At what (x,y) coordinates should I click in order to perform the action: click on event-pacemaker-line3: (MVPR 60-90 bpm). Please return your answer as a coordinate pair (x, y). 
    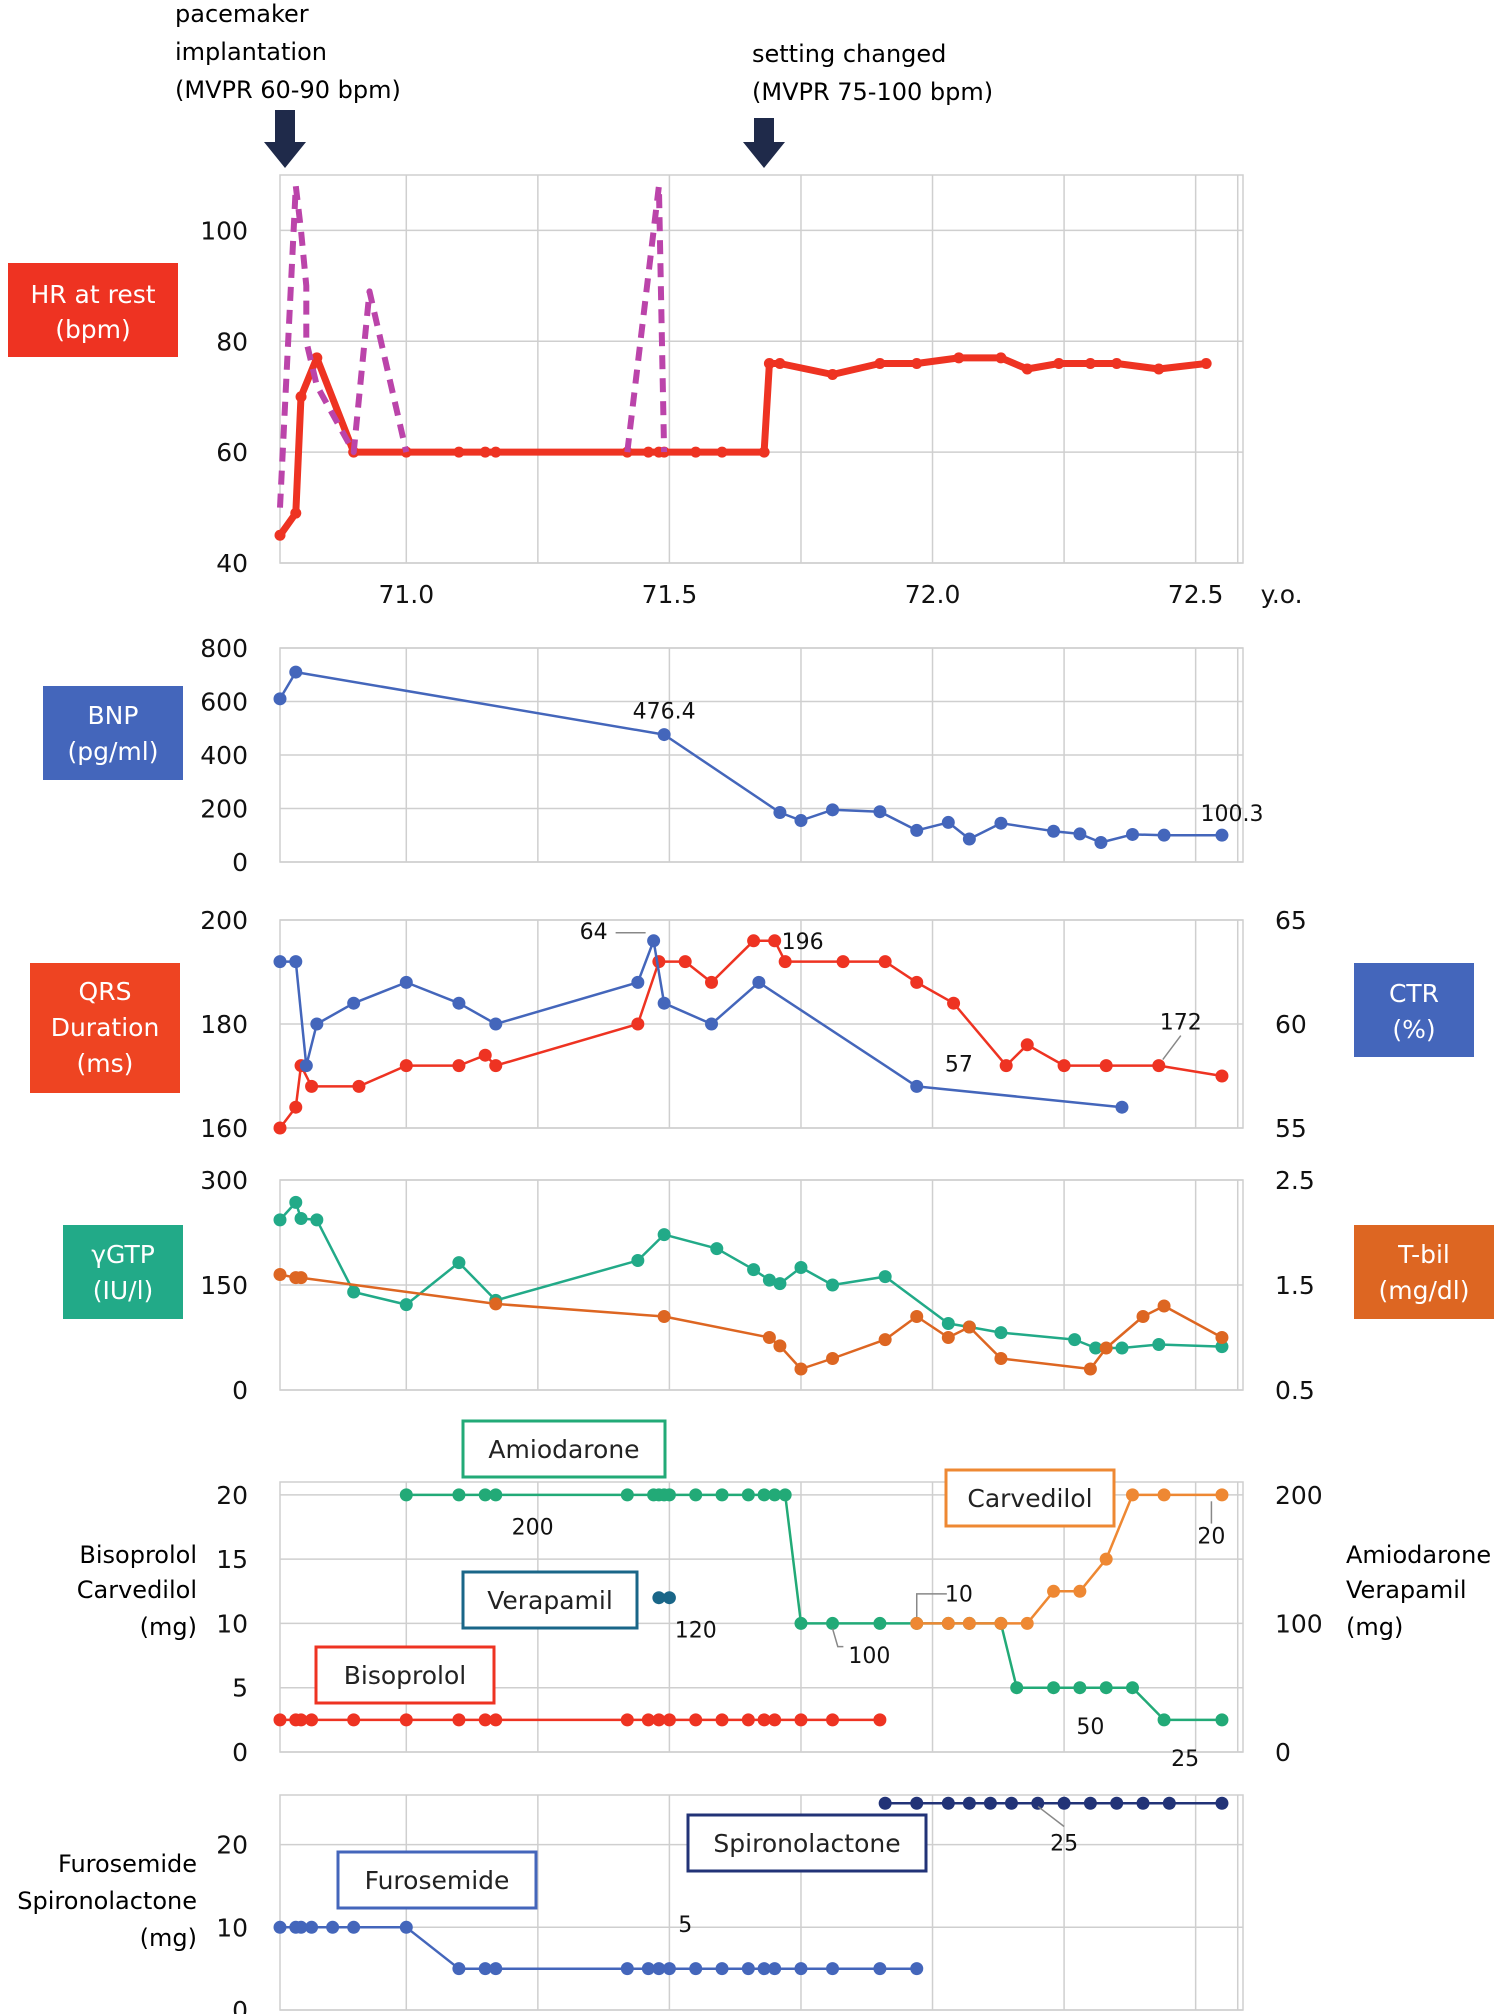
    Looking at the image, I should click on (288, 90).